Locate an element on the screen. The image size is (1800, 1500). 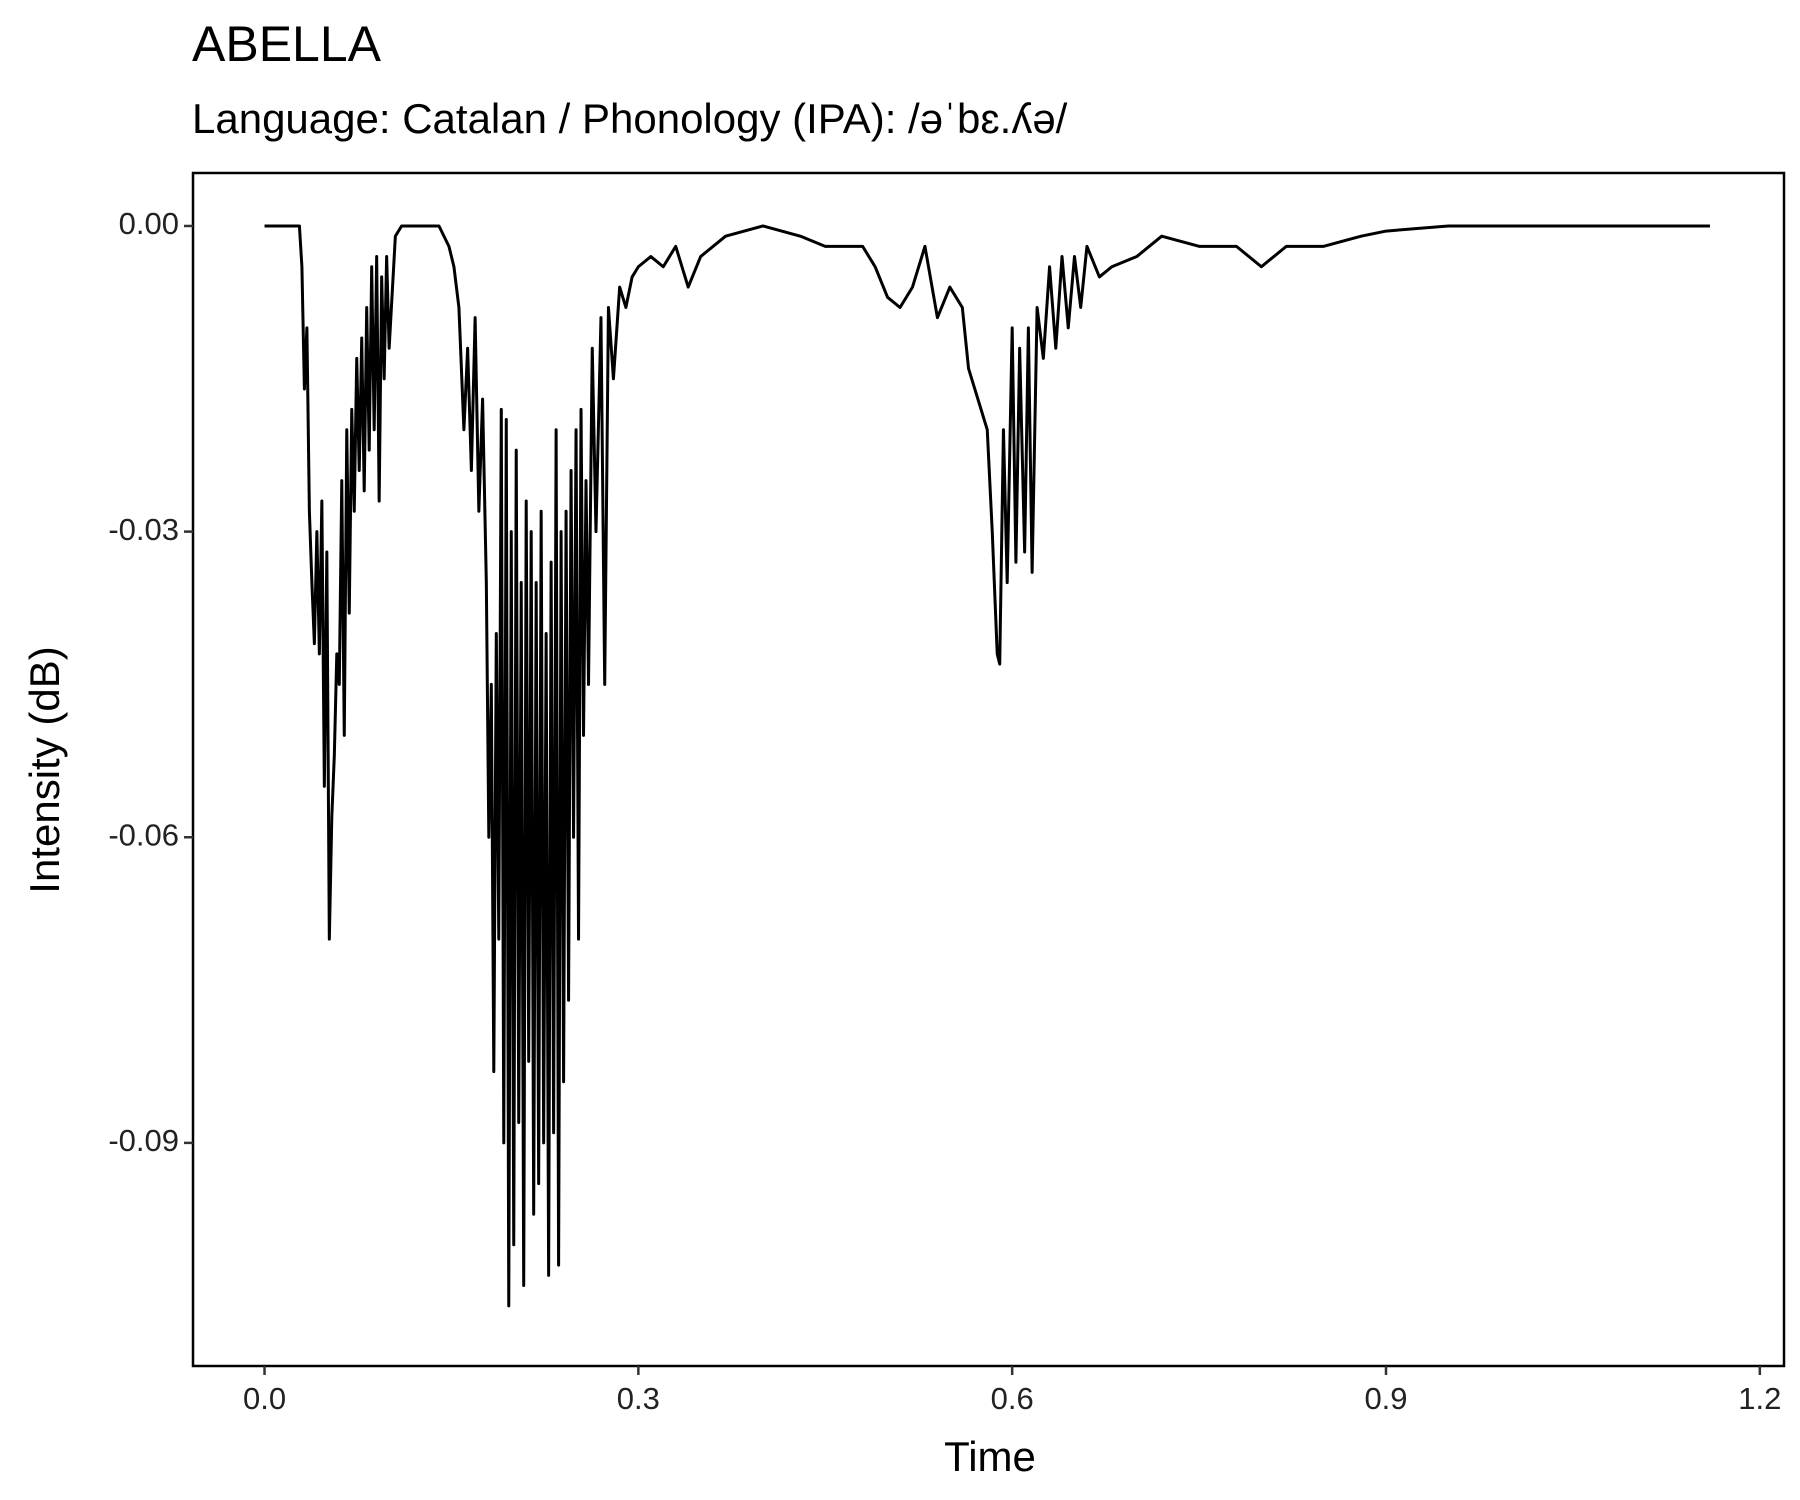
y-tick-label: -0.03 is located at coordinates (143, 529).